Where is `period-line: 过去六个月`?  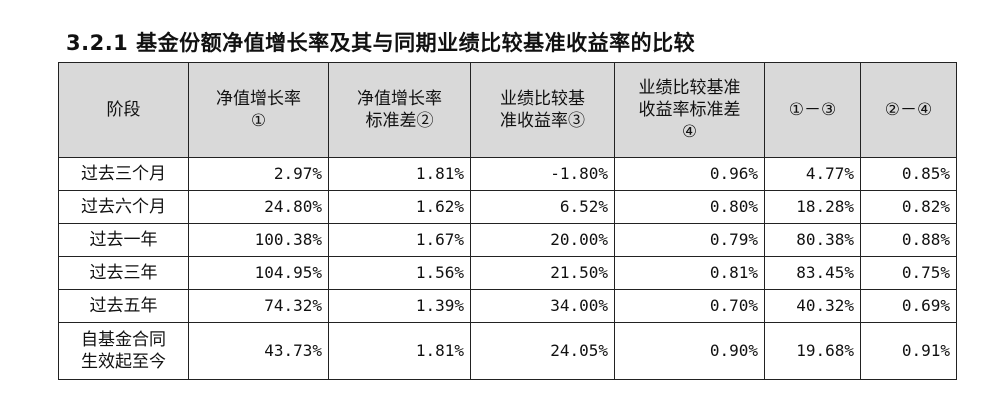
period-line: 过去六个月 is located at coordinates (123, 207).